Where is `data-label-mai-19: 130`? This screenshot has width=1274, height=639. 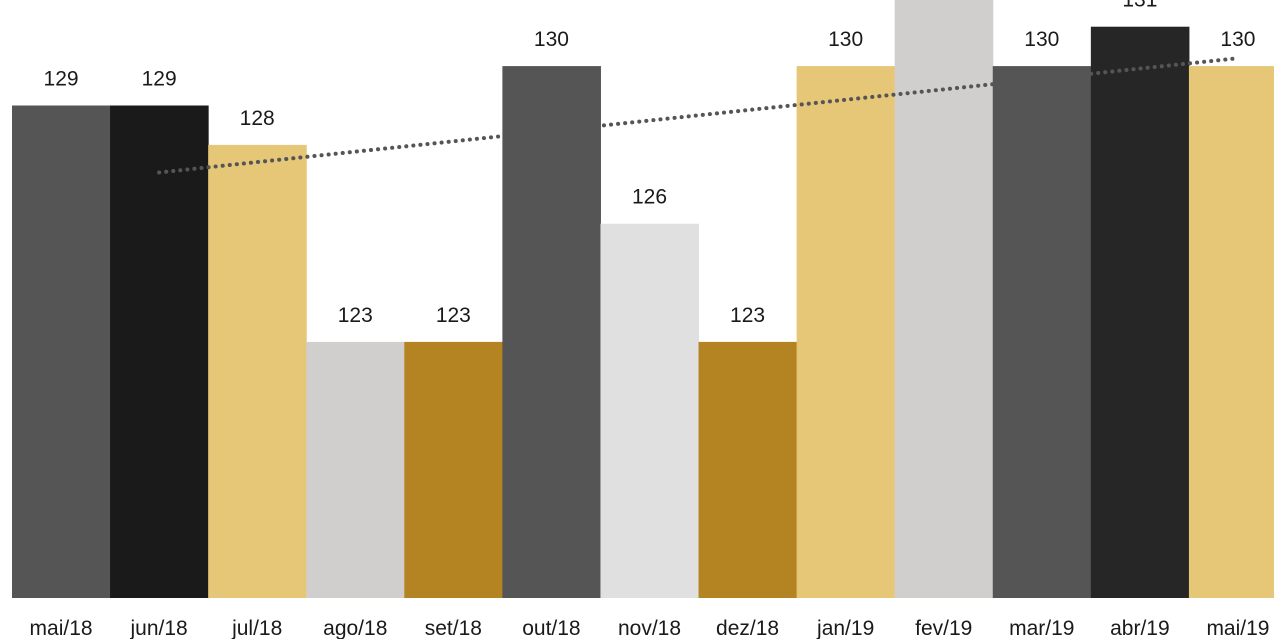 data-label-mai-19: 130 is located at coordinates (1237, 39).